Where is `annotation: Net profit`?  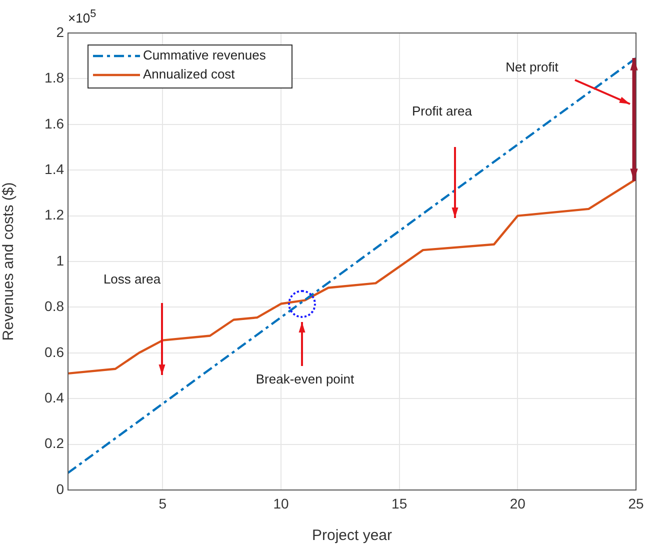
annotation: Net profit is located at coordinates (532, 67).